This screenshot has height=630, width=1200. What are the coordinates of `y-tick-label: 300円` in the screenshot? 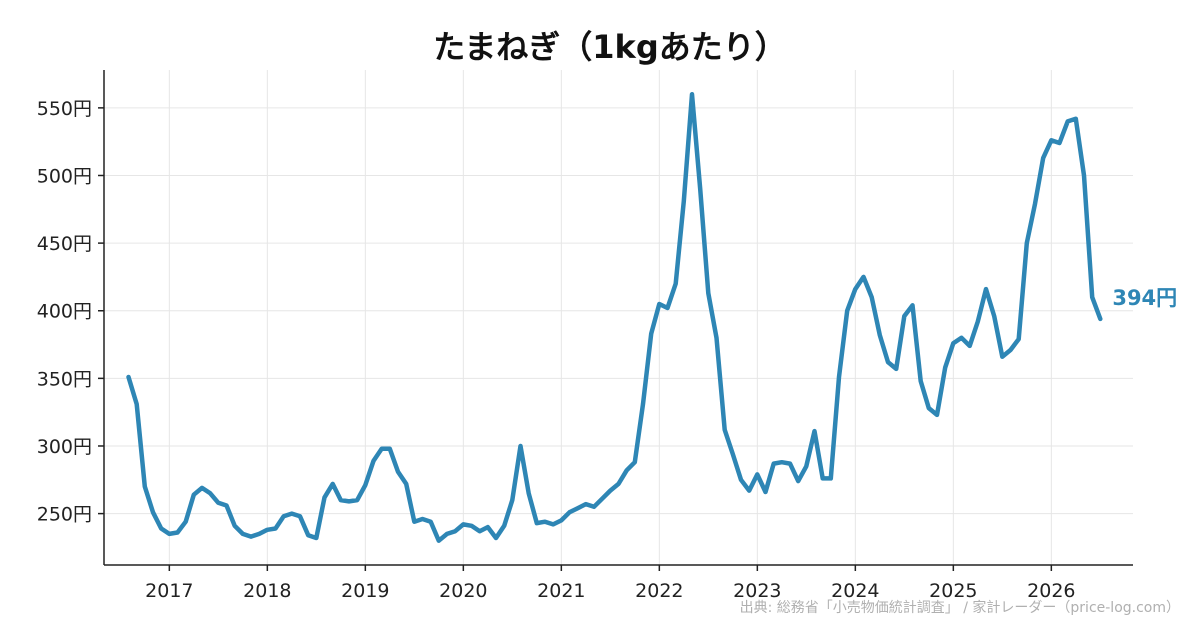 It's located at (64, 447).